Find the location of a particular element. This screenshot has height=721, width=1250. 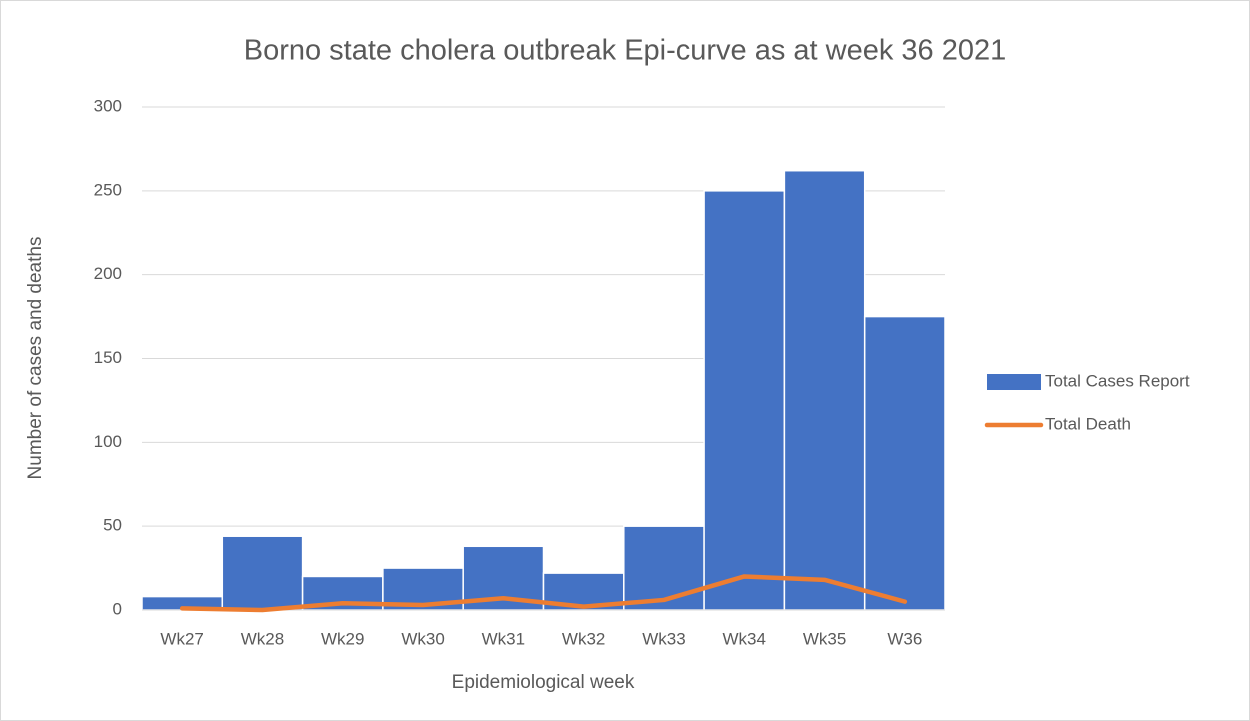

legend-label: Total Death is located at coordinates (1088, 423).